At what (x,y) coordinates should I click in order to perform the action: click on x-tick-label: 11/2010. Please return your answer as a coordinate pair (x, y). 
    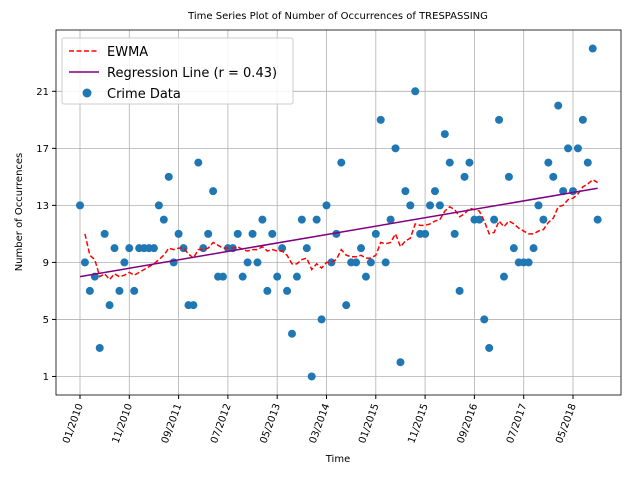
    Looking at the image, I should click on (123, 423).